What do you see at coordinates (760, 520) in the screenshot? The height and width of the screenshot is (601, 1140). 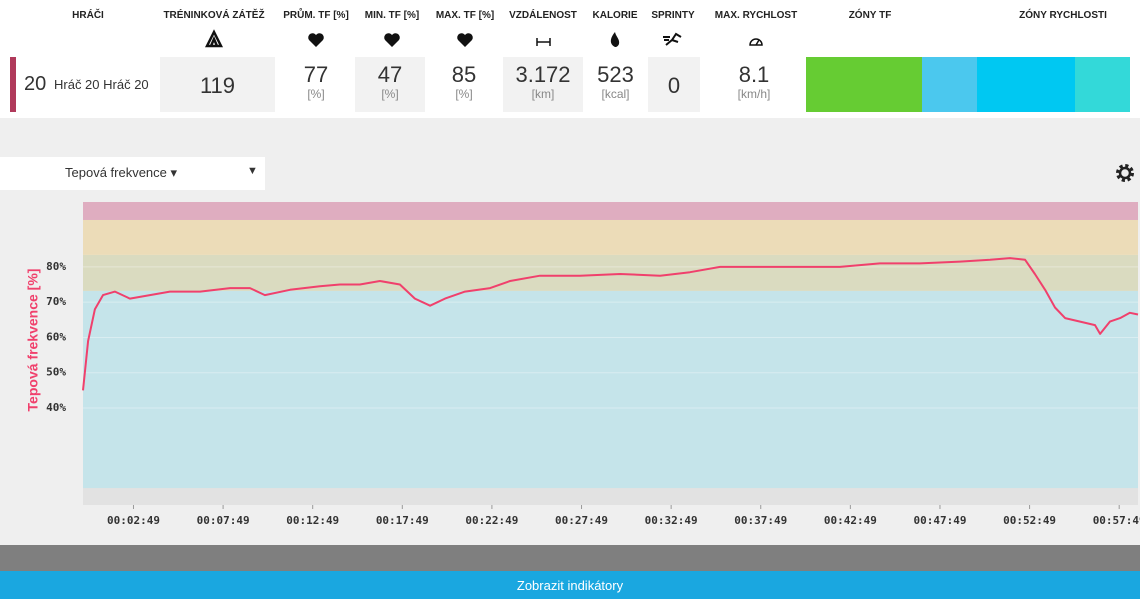 I see `x-tick-label: 00:37:49` at bounding box center [760, 520].